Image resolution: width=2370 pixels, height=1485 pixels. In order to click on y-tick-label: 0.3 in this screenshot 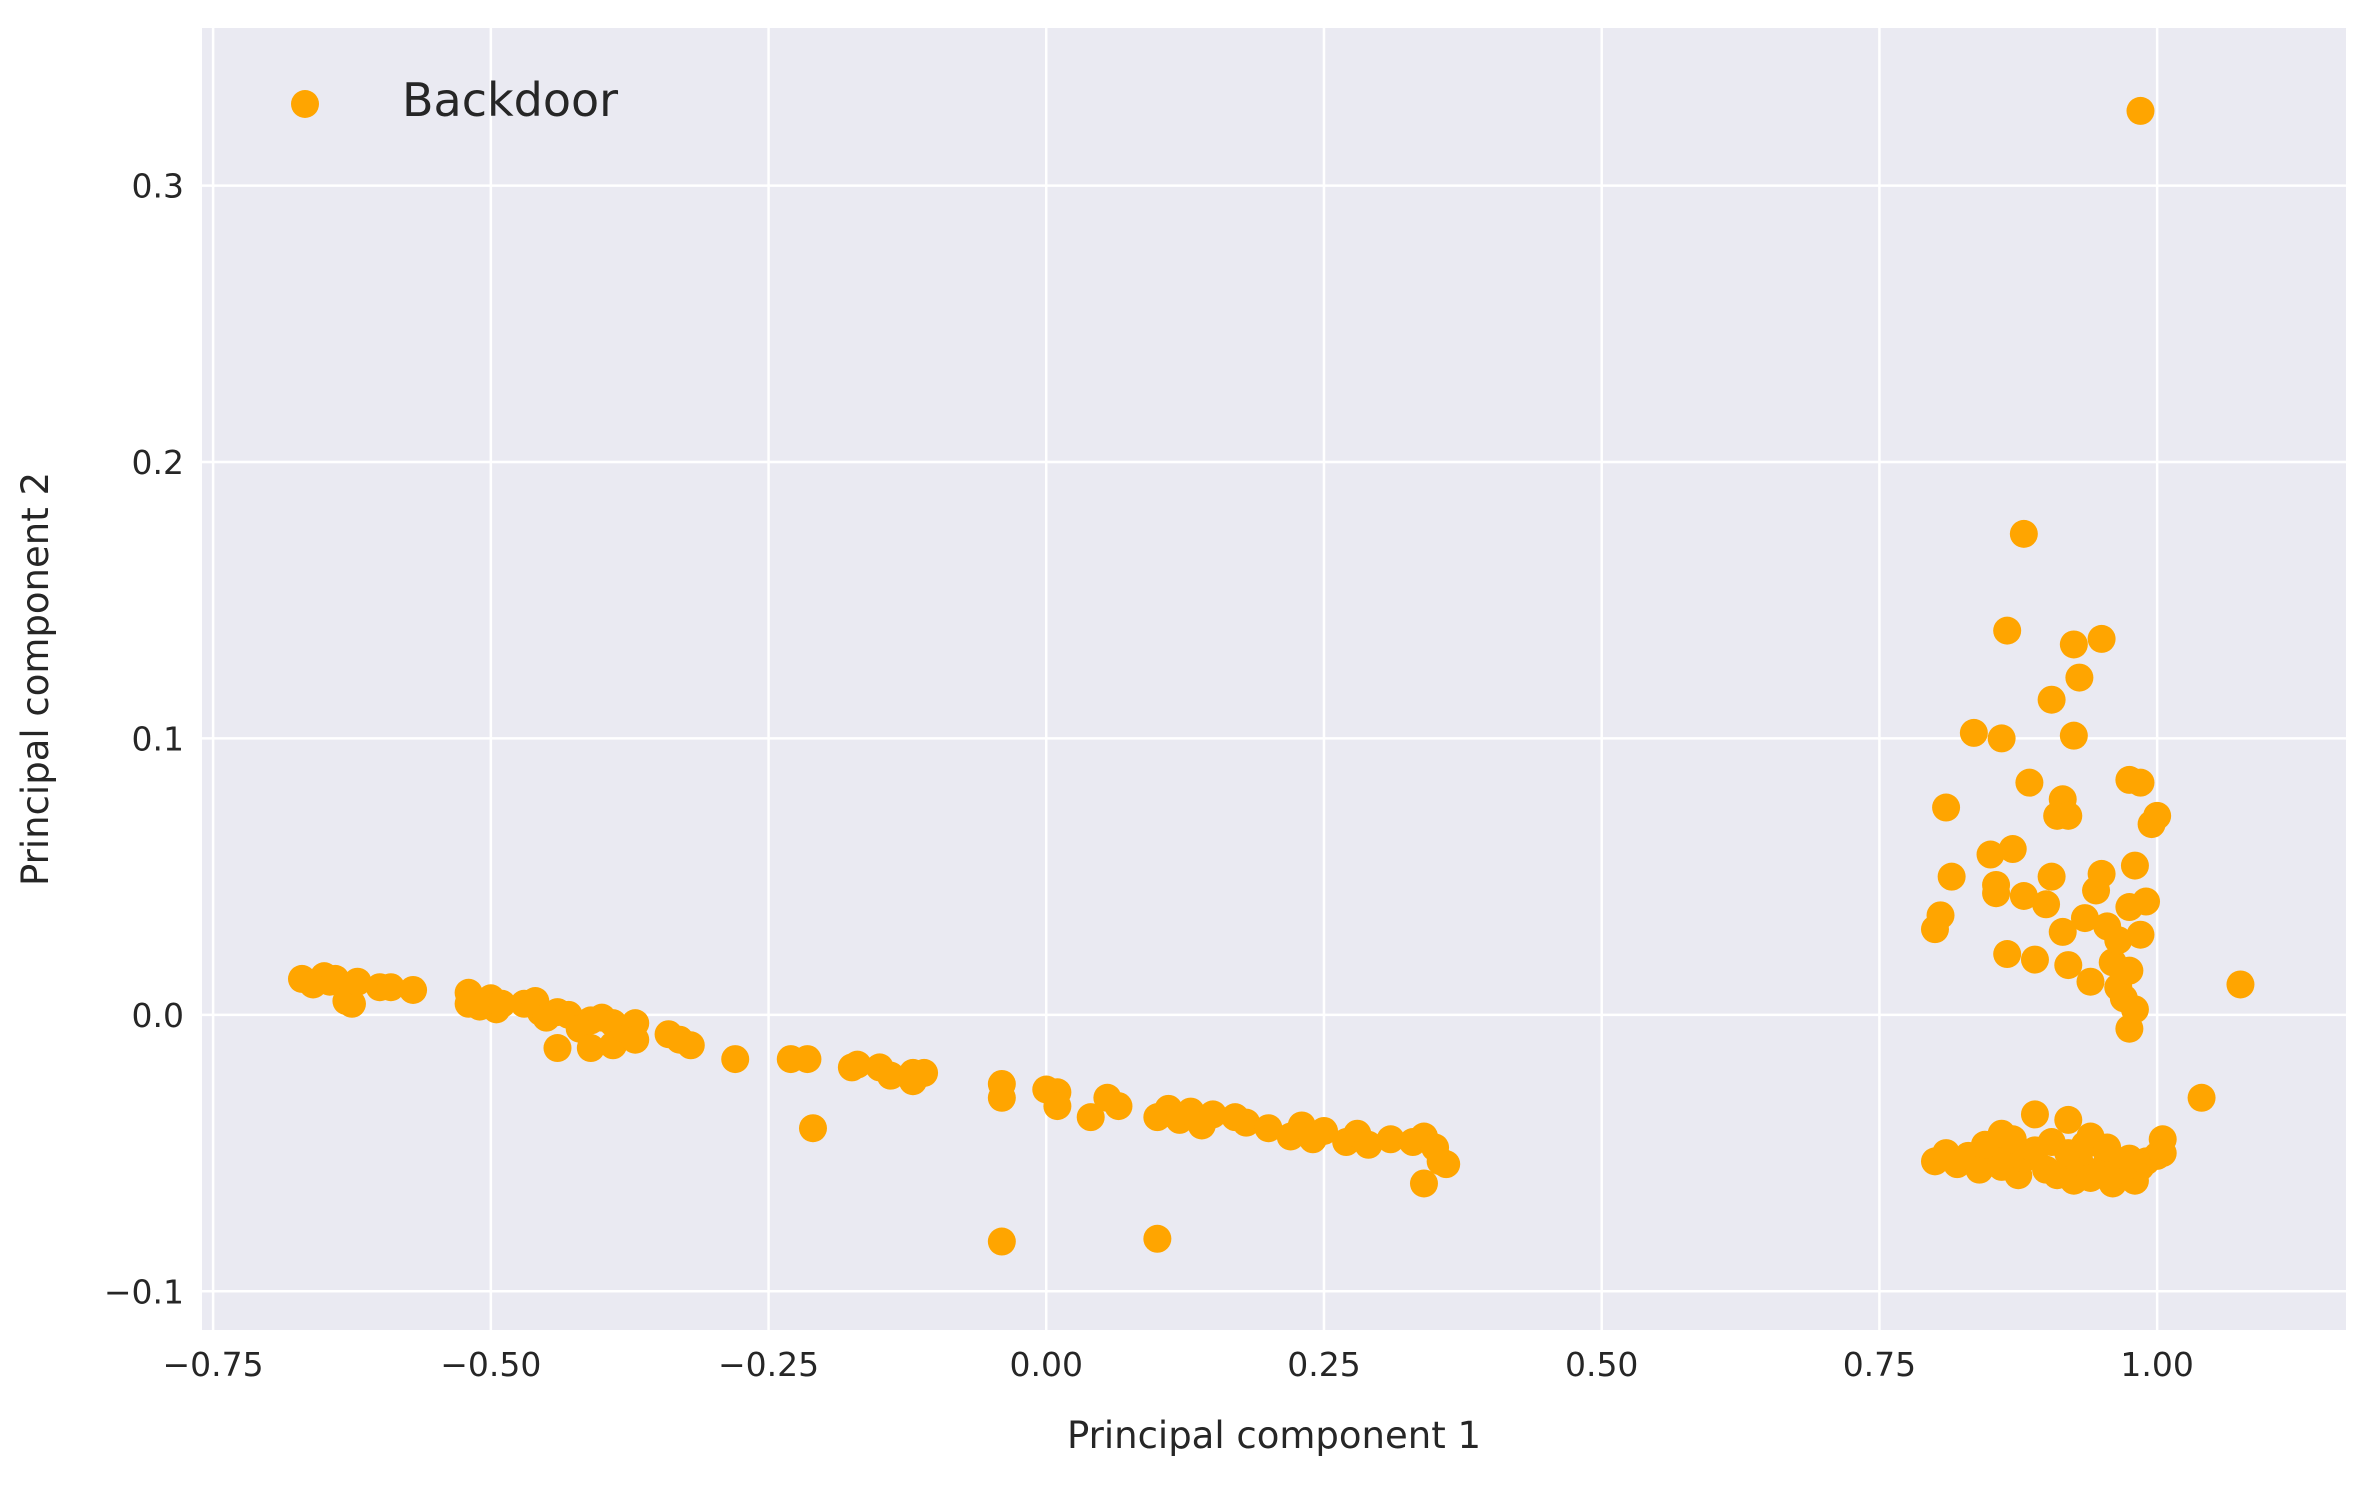, I will do `click(158, 186)`.